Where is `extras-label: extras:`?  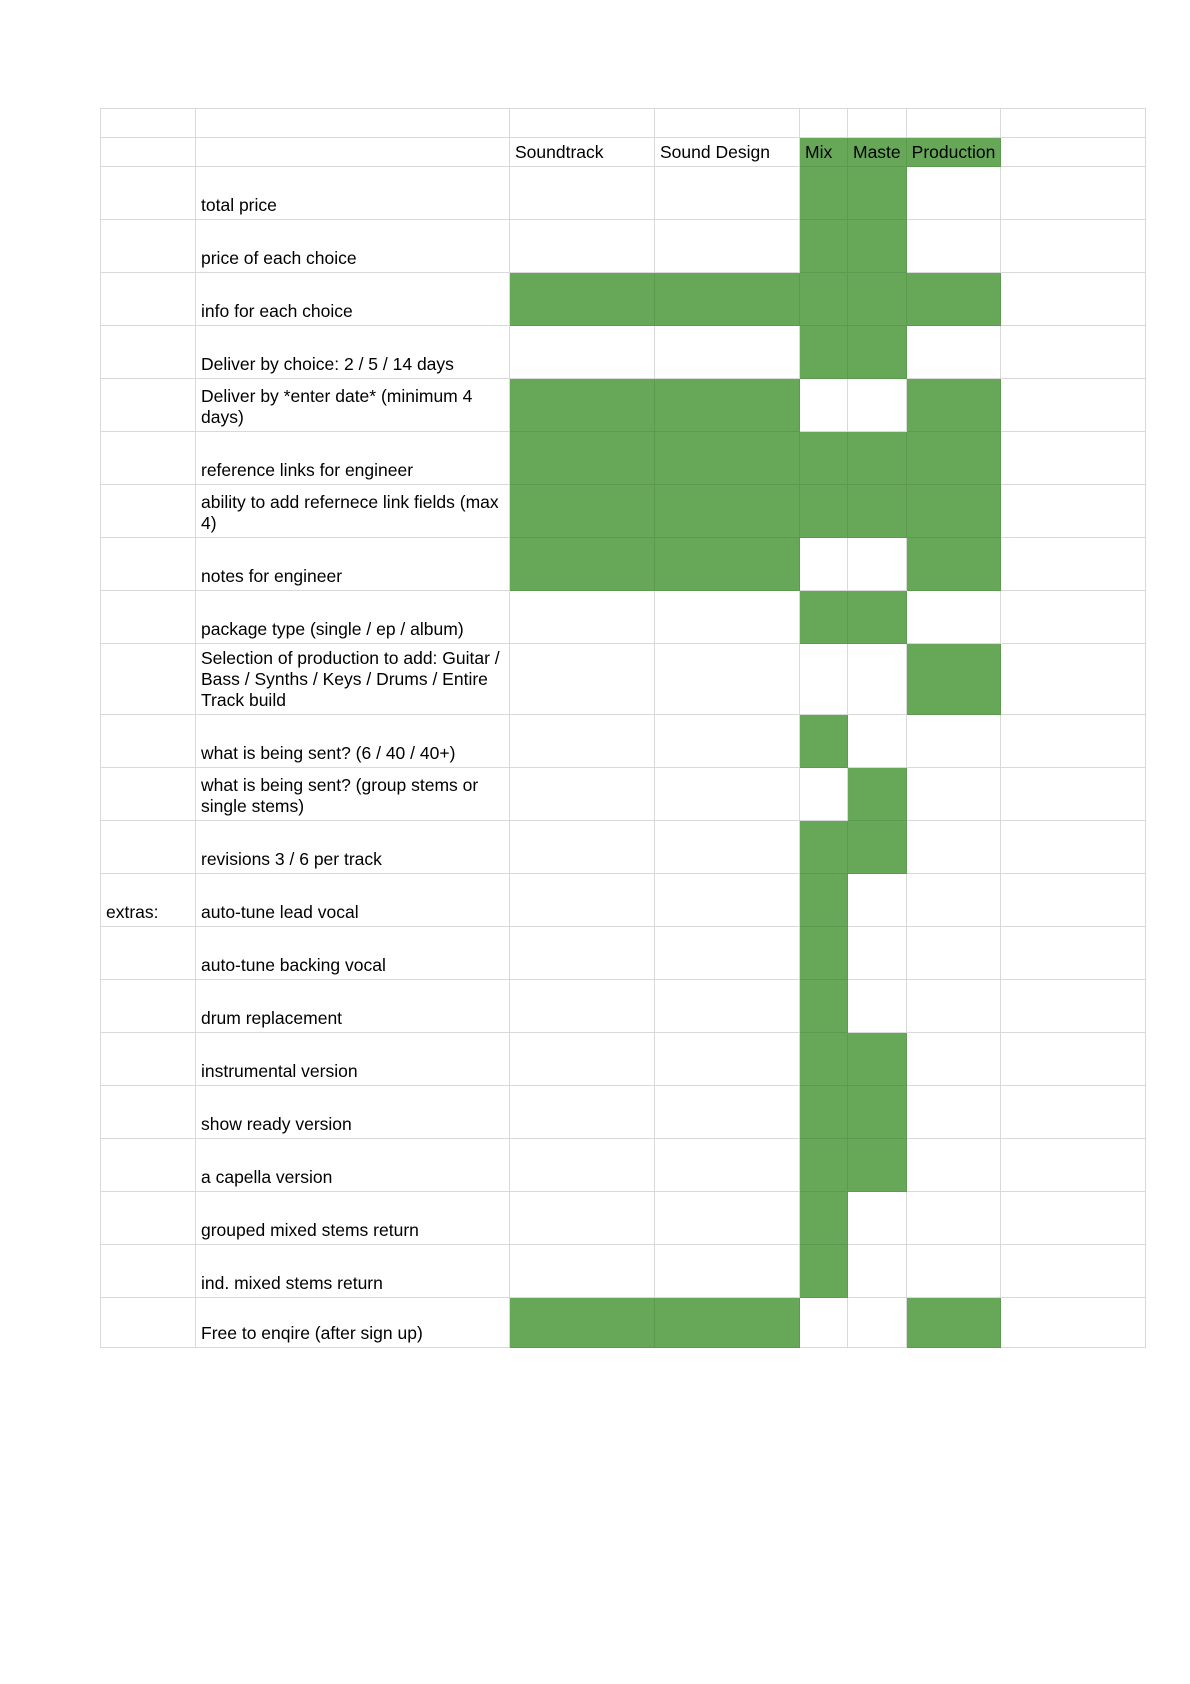 extras-label: extras: is located at coordinates (148, 900).